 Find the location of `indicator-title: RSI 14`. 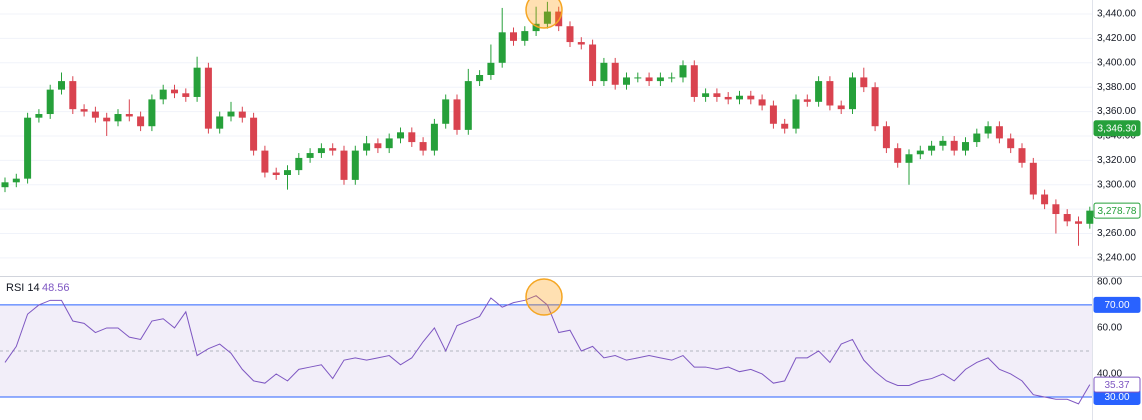

indicator-title: RSI 14 is located at coordinates (23, 288).